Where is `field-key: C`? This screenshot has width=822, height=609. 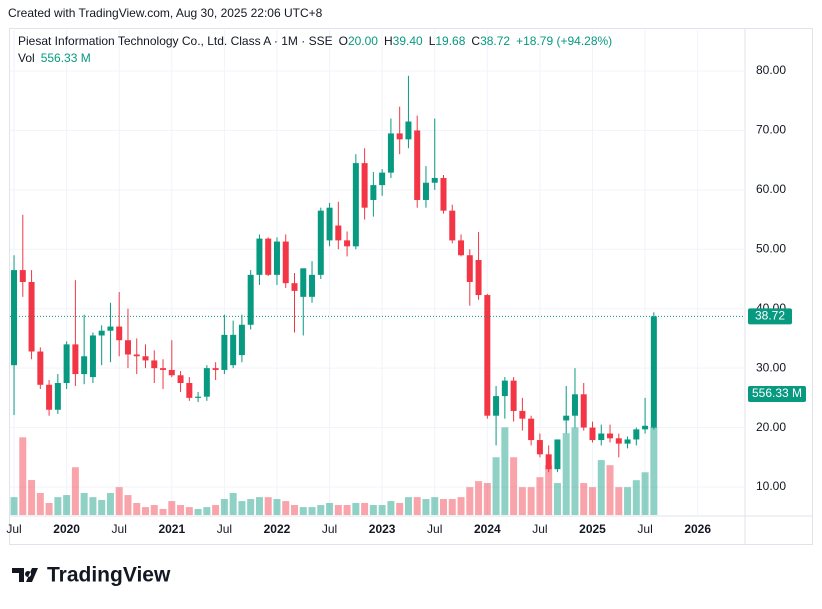 field-key: C is located at coordinates (475, 41).